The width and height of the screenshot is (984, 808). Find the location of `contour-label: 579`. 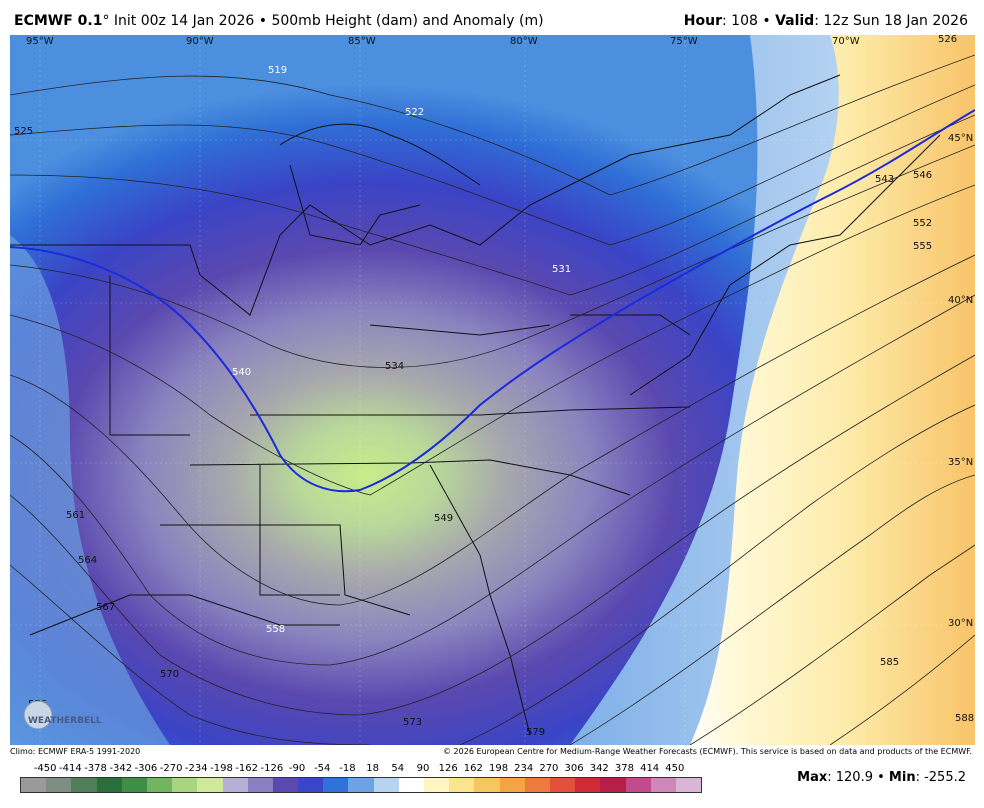

contour-label: 579 is located at coordinates (535, 732).